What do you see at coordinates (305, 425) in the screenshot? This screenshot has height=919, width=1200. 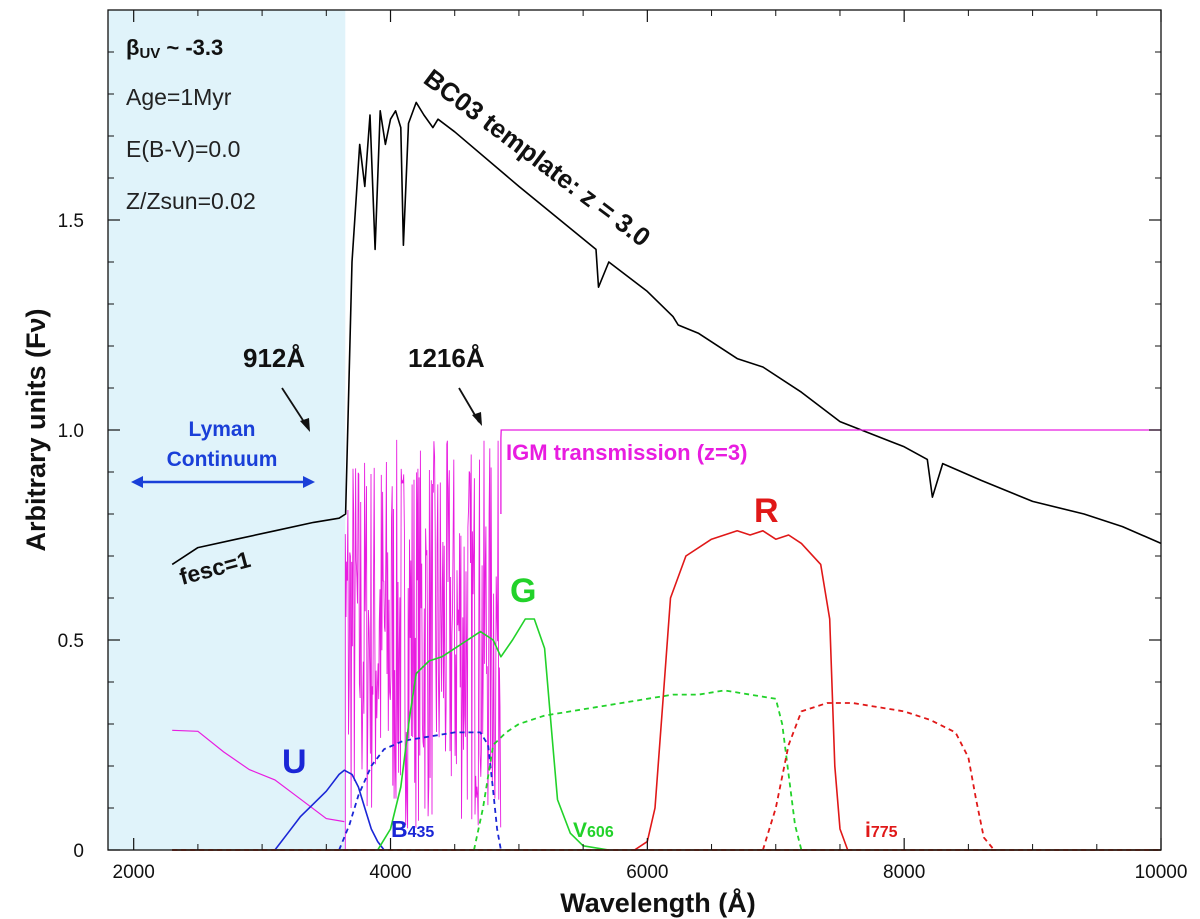 I see `lyman-break-arrowhead` at bounding box center [305, 425].